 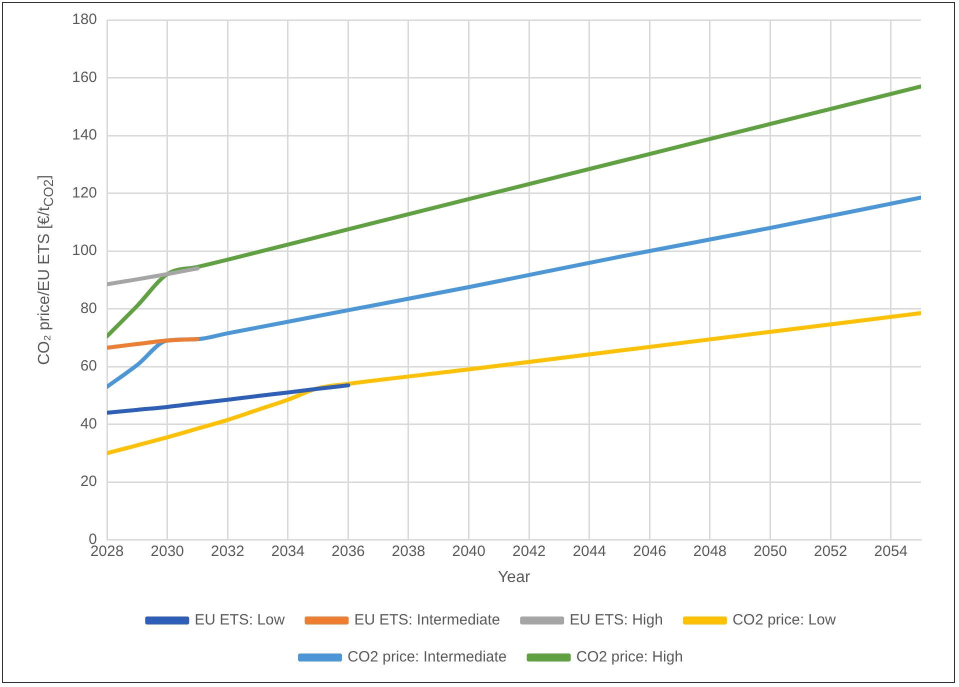 What do you see at coordinates (784, 620) in the screenshot?
I see `legend-label: CO2 price: Low` at bounding box center [784, 620].